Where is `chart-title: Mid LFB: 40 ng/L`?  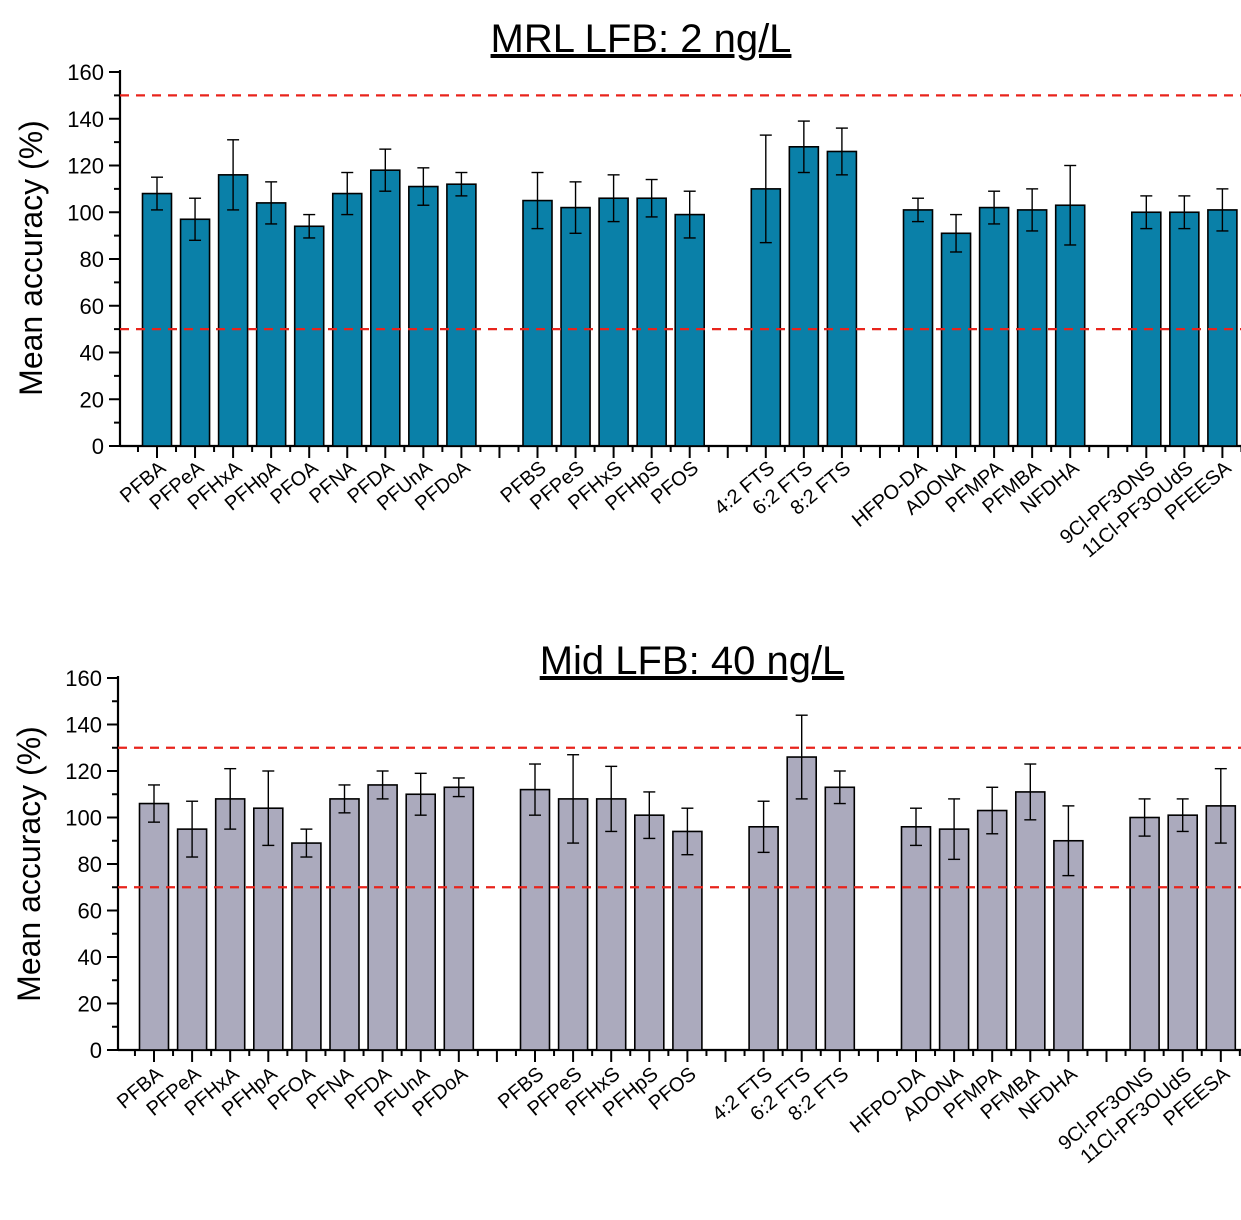
chart-title: Mid LFB: 40 ng/L is located at coordinates (692, 661).